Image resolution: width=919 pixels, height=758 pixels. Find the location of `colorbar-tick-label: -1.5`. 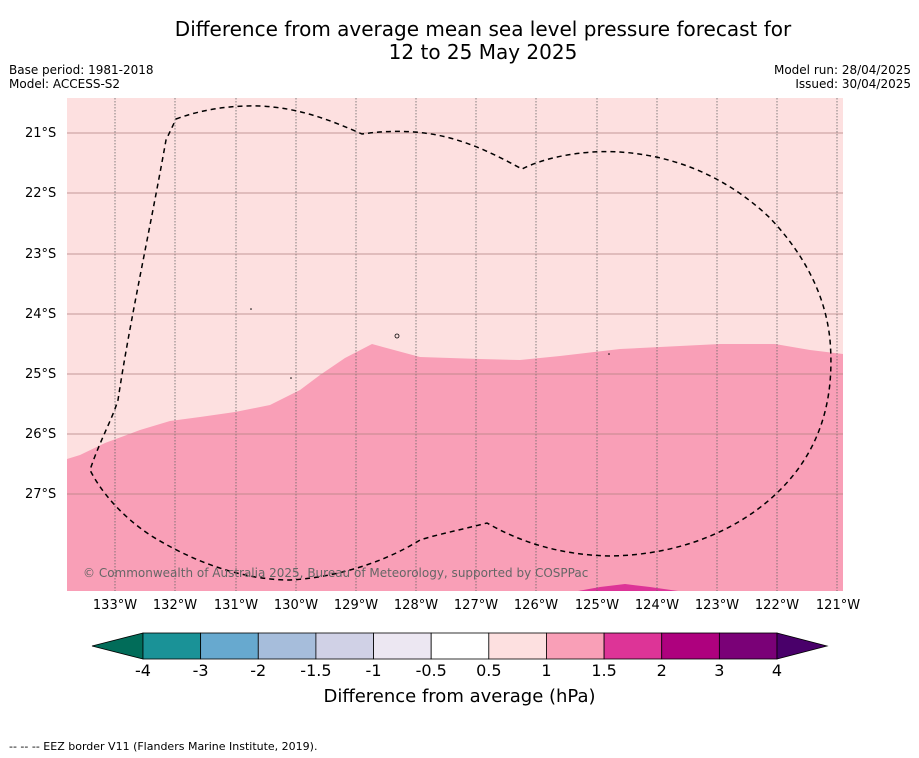

colorbar-tick-label: -1.5 is located at coordinates (316, 670).